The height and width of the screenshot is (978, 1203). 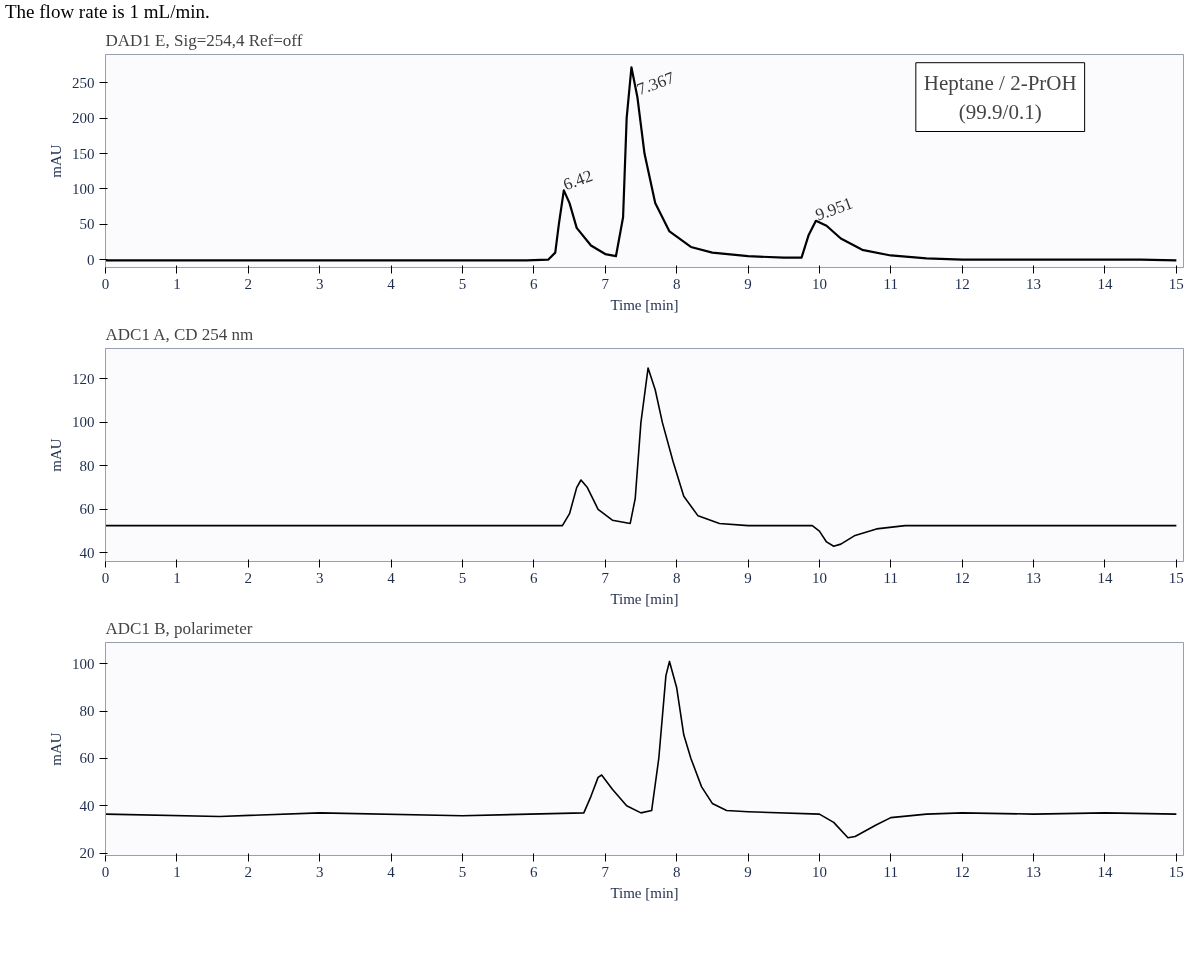 I want to click on annotation: 9.951, so click(x=834, y=209).